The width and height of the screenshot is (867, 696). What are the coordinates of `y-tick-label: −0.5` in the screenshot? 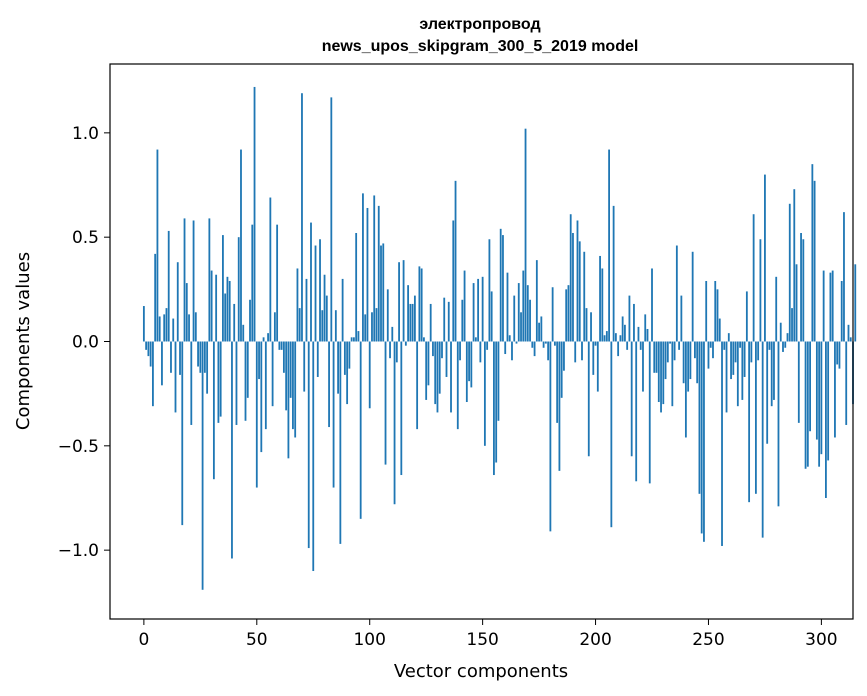 It's located at (78, 447).